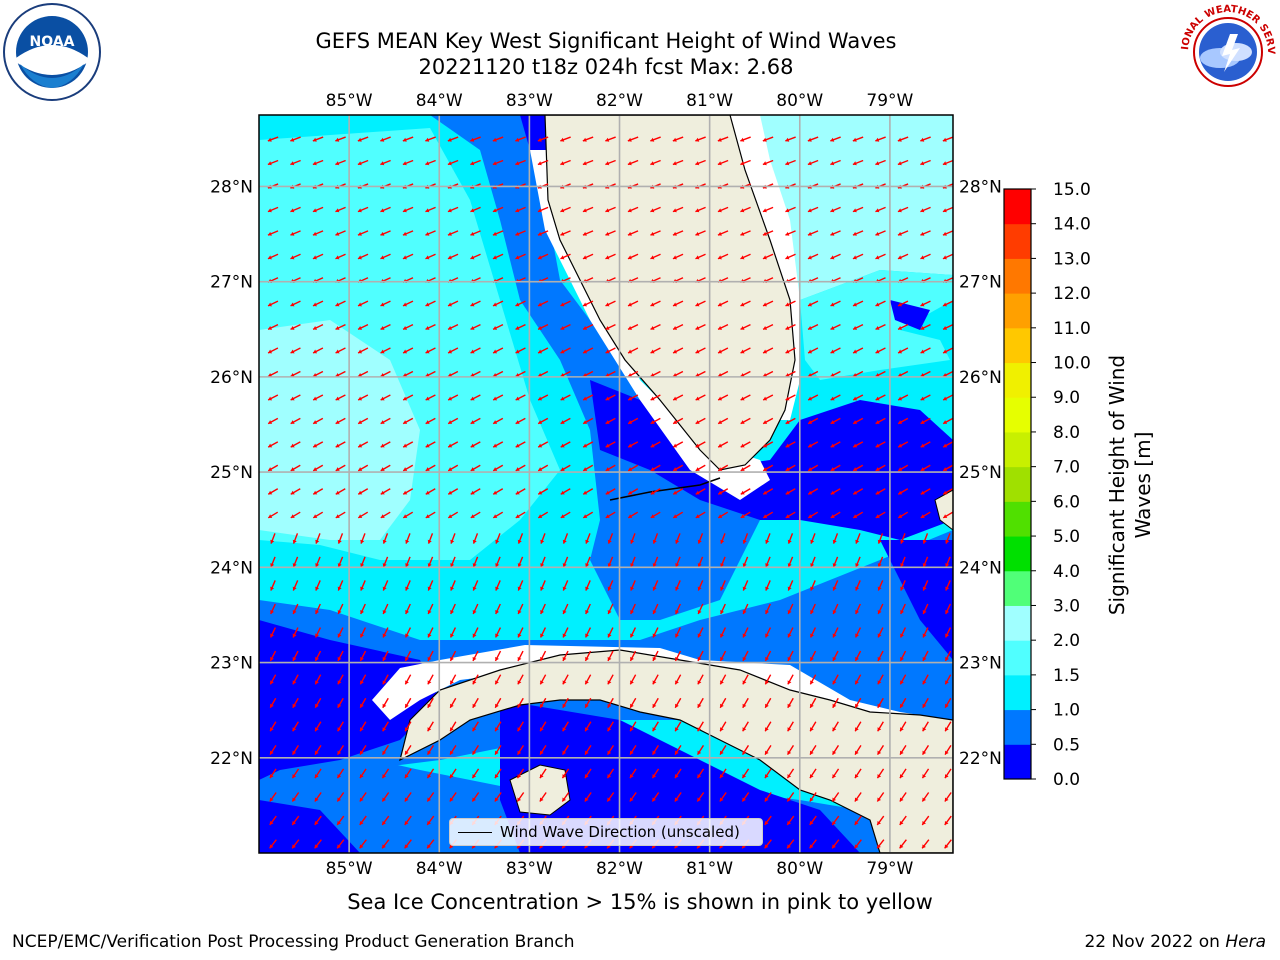  Describe the element at coordinates (1066, 780) in the screenshot. I see `colorbar-tick-label: 0.0` at that location.